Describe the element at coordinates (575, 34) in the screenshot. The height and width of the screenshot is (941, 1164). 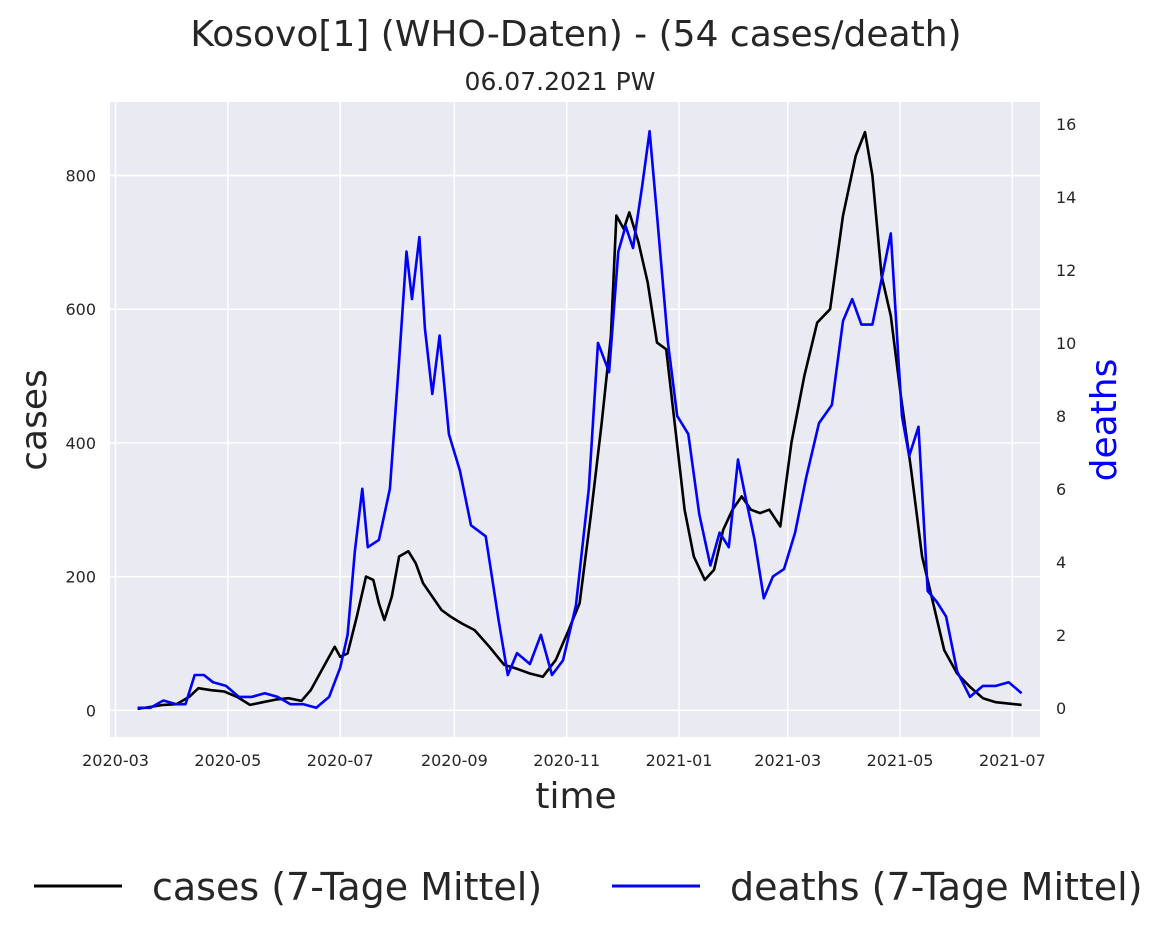
I see `chart-title: Kosovo[1] (WHO-Daten) - (54 cases/death)` at that location.